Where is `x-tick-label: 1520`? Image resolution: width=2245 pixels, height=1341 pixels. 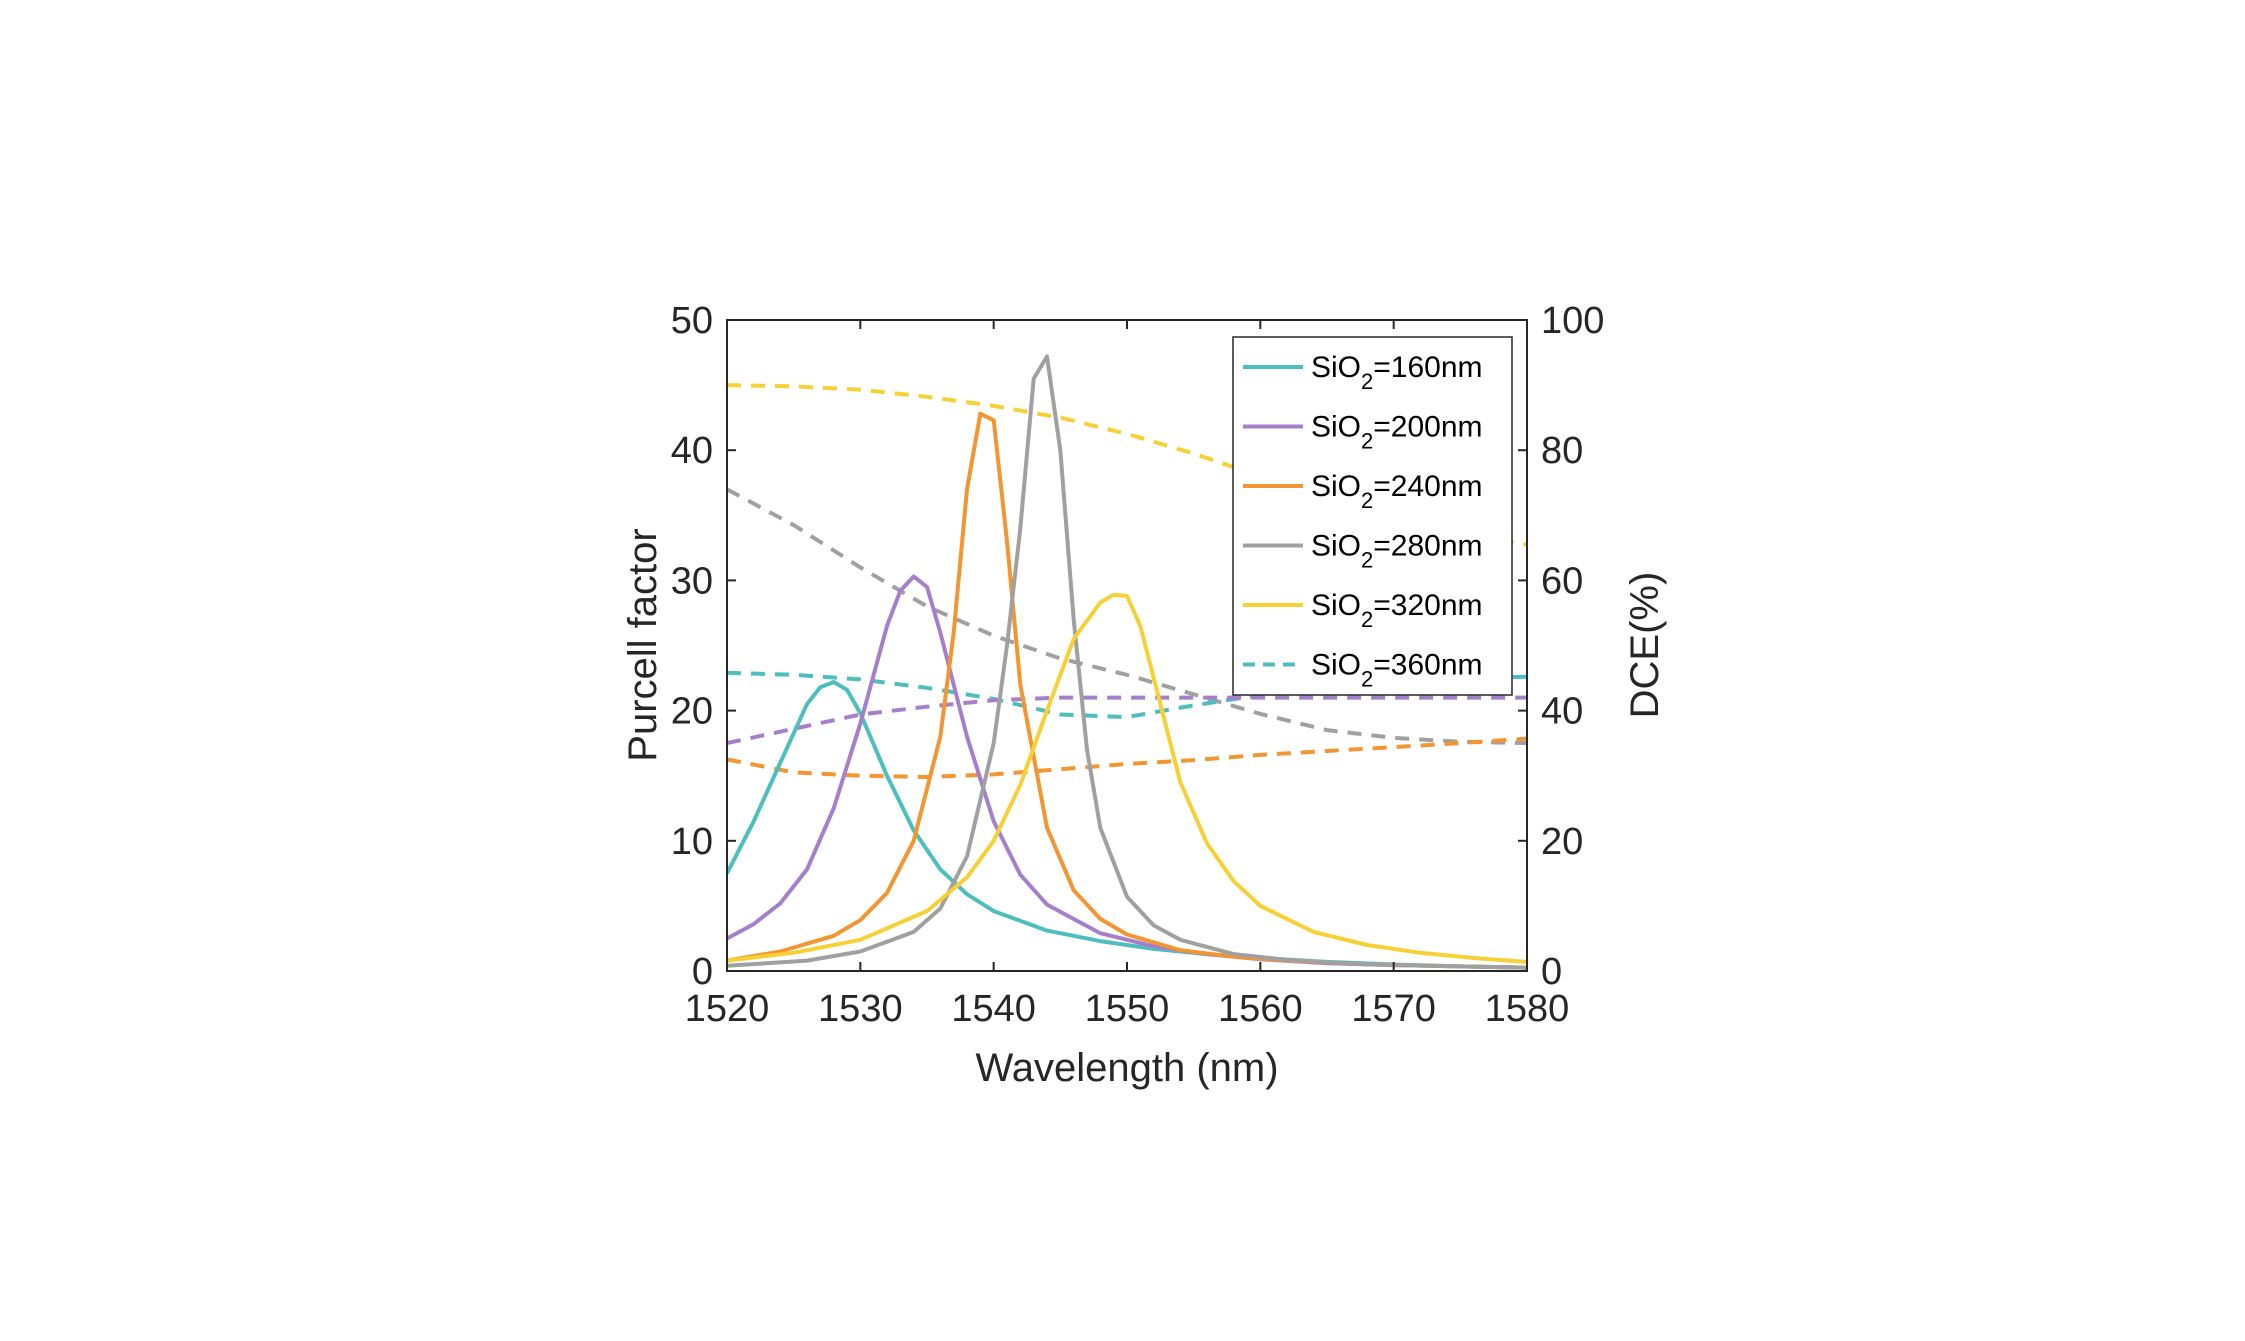 x-tick-label: 1520 is located at coordinates (727, 1009).